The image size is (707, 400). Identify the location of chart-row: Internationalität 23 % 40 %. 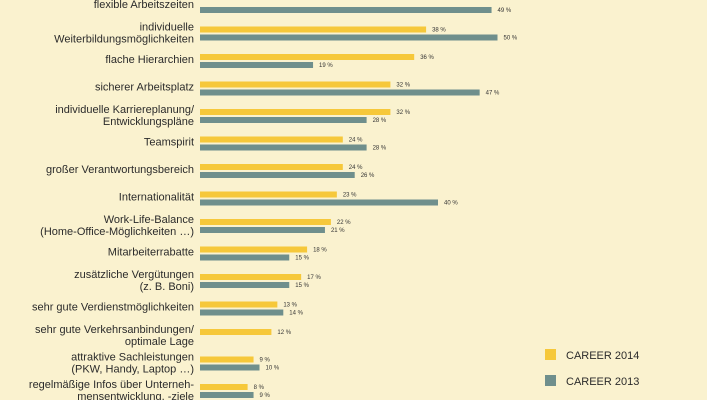
(288, 199).